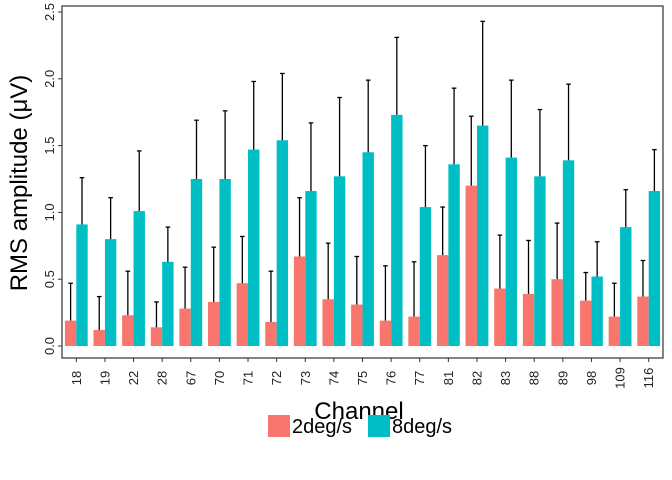 This screenshot has height=480, width=672. I want to click on legend-item: 2deg/s, so click(310, 426).